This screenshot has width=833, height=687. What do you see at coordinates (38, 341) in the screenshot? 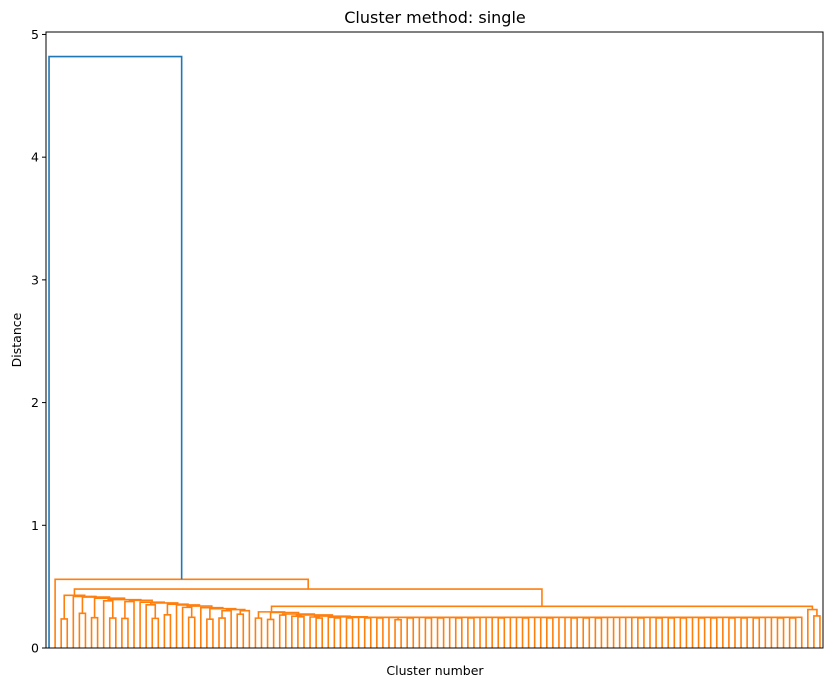
I see `y-axis: 0 1 2 3 4 5` at bounding box center [38, 341].